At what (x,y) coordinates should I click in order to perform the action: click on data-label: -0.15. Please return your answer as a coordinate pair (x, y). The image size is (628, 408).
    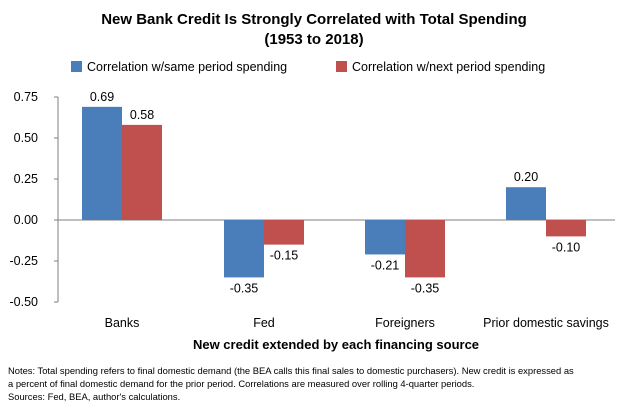
    Looking at the image, I should click on (284, 256).